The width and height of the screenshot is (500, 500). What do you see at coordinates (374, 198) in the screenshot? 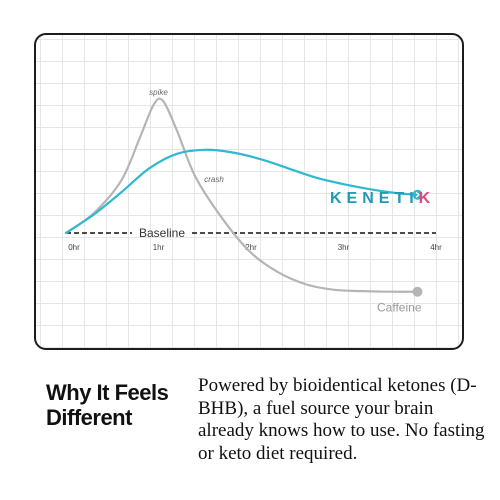
I see `logo-text-main: KENETI` at bounding box center [374, 198].